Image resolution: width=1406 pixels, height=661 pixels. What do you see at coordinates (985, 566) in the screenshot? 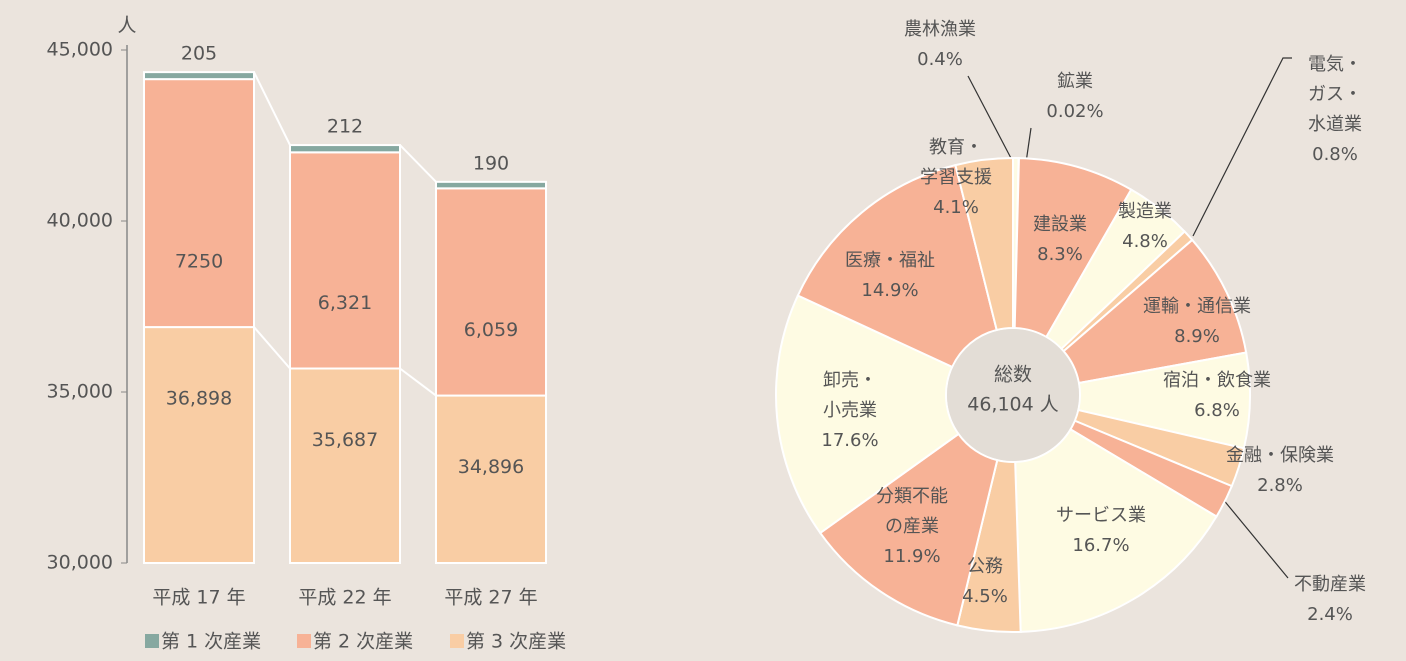
I see `slice-label: 公務` at bounding box center [985, 566].